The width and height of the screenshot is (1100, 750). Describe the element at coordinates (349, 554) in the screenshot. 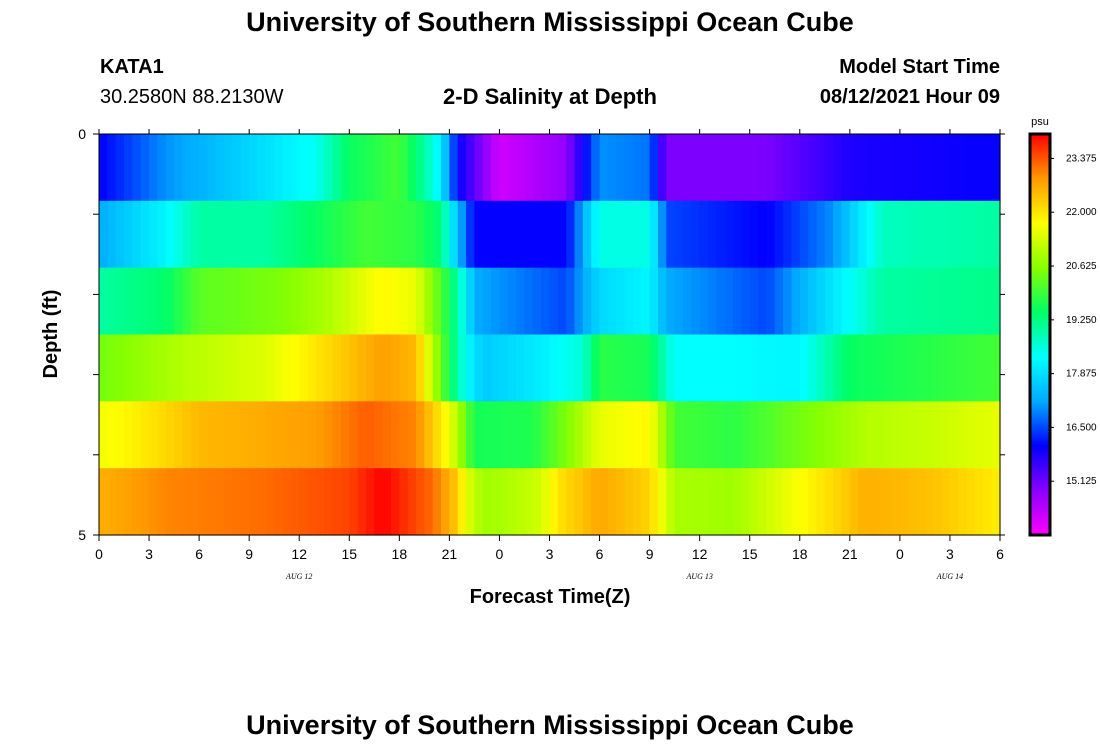

I see `x-tick-label: 15` at that location.